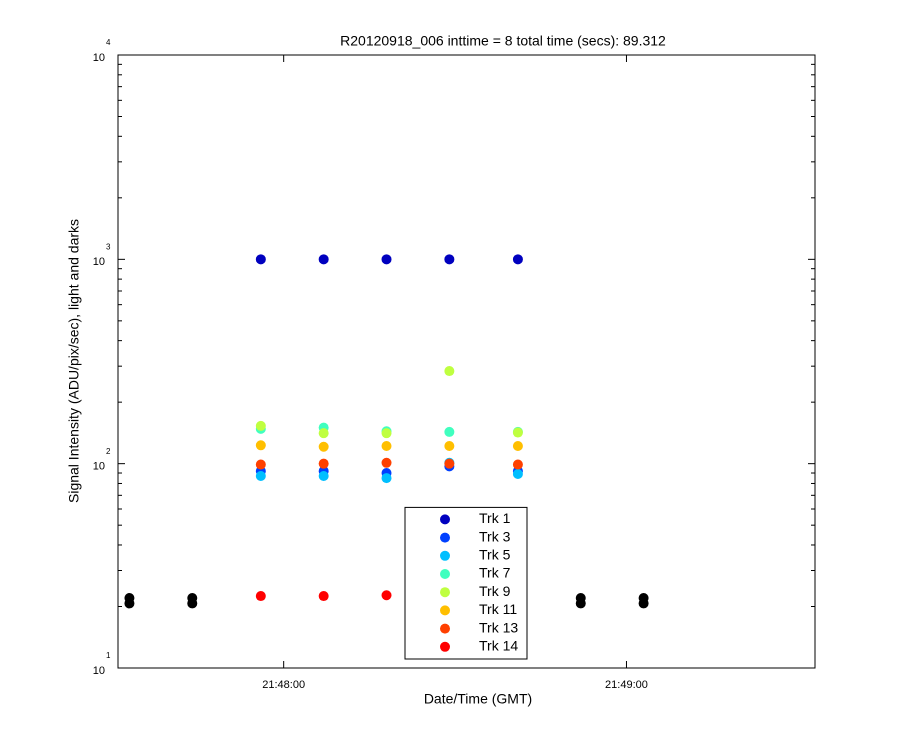 The width and height of the screenshot is (900, 750). I want to click on legend-label: Trk 13, so click(498, 627).